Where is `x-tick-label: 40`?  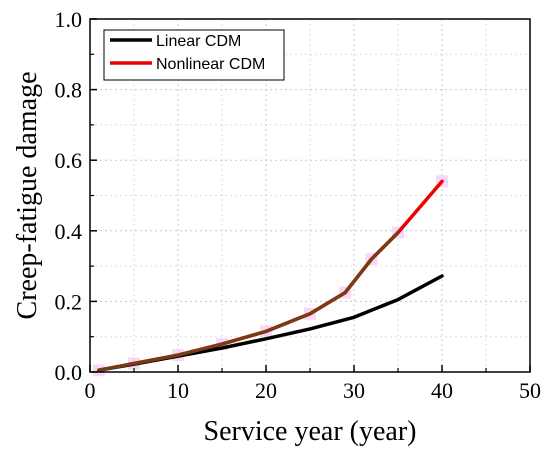 x-tick-label: 40 is located at coordinates (442, 390).